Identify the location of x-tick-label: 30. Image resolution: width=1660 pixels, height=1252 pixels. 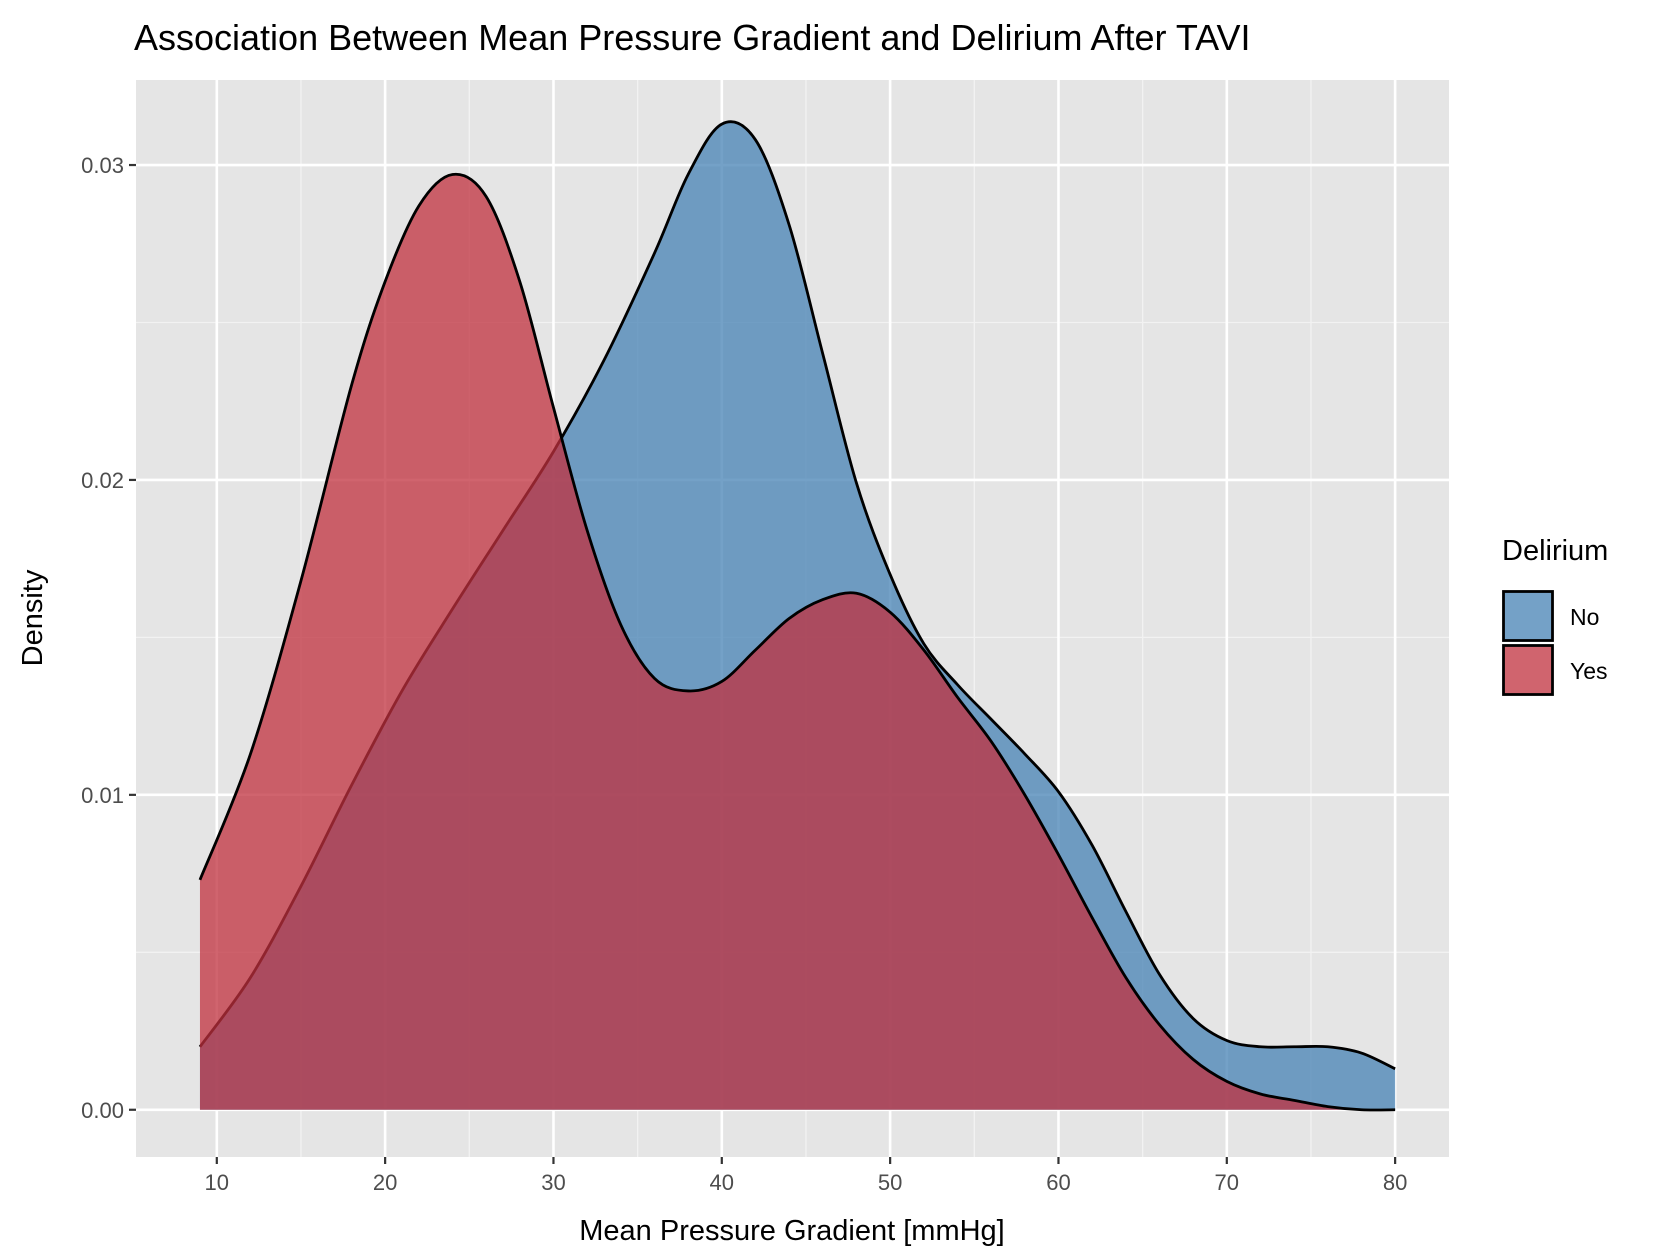
(553, 1182).